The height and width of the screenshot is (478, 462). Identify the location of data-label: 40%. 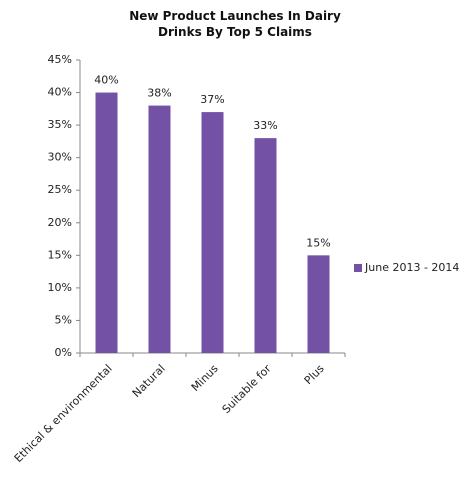
(106, 80).